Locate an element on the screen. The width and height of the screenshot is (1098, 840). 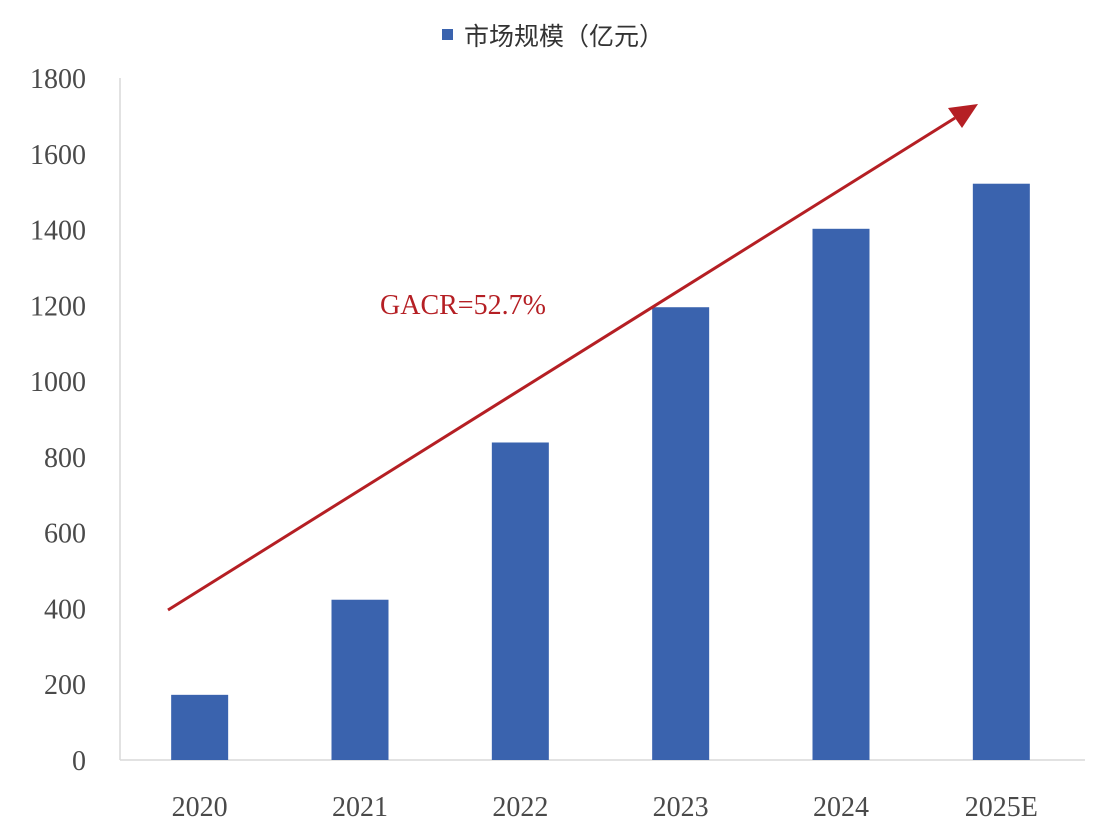
y-tick-label: 1600 is located at coordinates (58, 155).